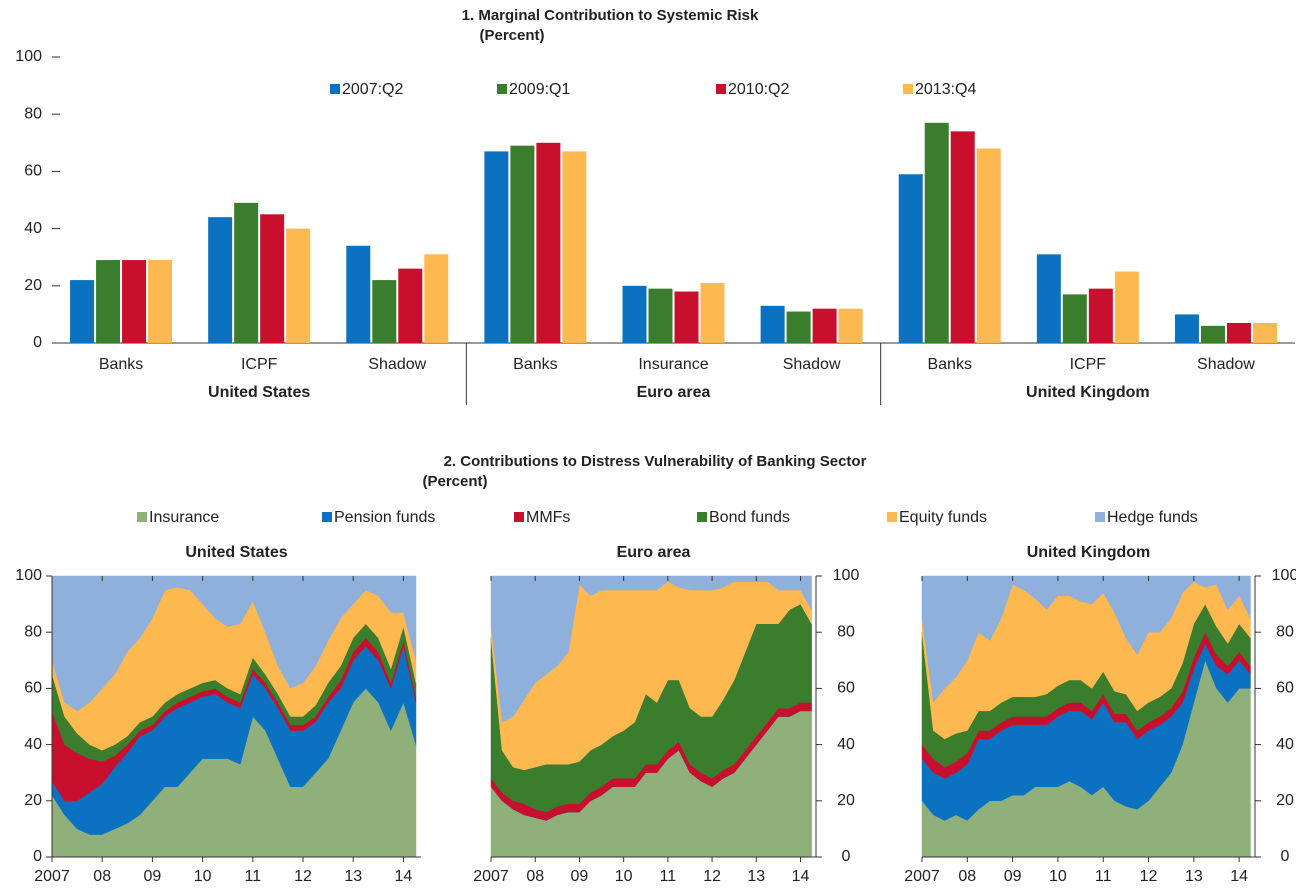  Describe the element at coordinates (372, 89) in the screenshot. I see `legend-label: 2007:Q2` at that location.